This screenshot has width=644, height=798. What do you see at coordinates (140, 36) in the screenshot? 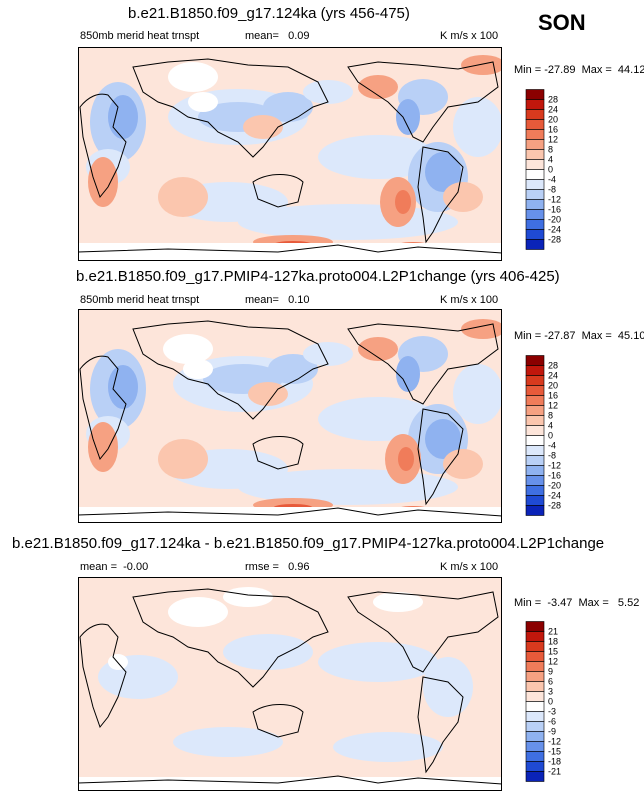
I see `panel1-variable-label: 850mb merid heat trnspt` at bounding box center [140, 36].